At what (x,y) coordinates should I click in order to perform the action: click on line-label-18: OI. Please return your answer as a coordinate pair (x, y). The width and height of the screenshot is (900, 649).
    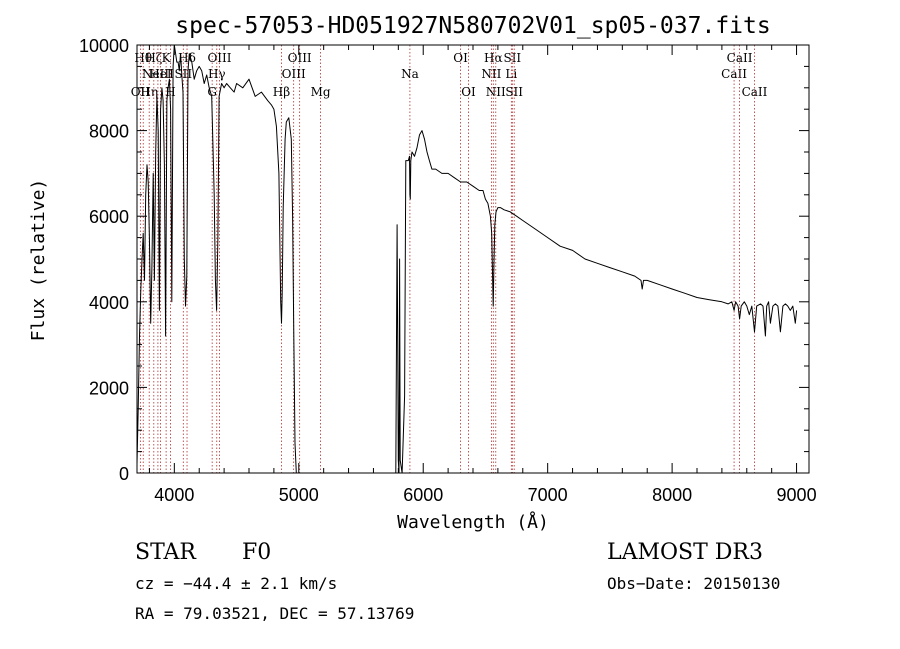
    Looking at the image, I should click on (460, 58).